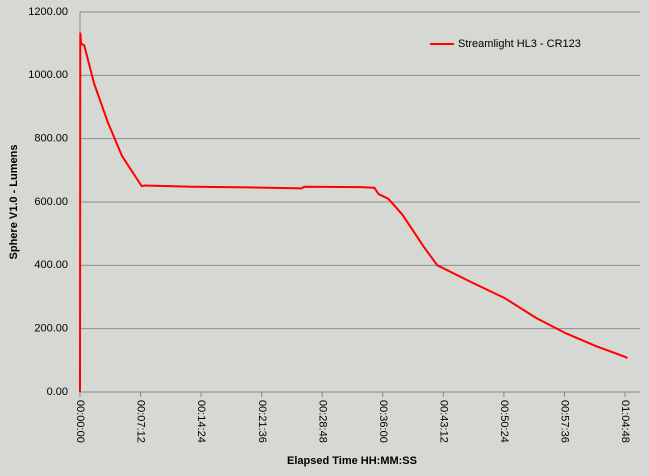 This screenshot has height=476, width=649. What do you see at coordinates (48, 12) in the screenshot?
I see `y-tick-label: 1200.00` at bounding box center [48, 12].